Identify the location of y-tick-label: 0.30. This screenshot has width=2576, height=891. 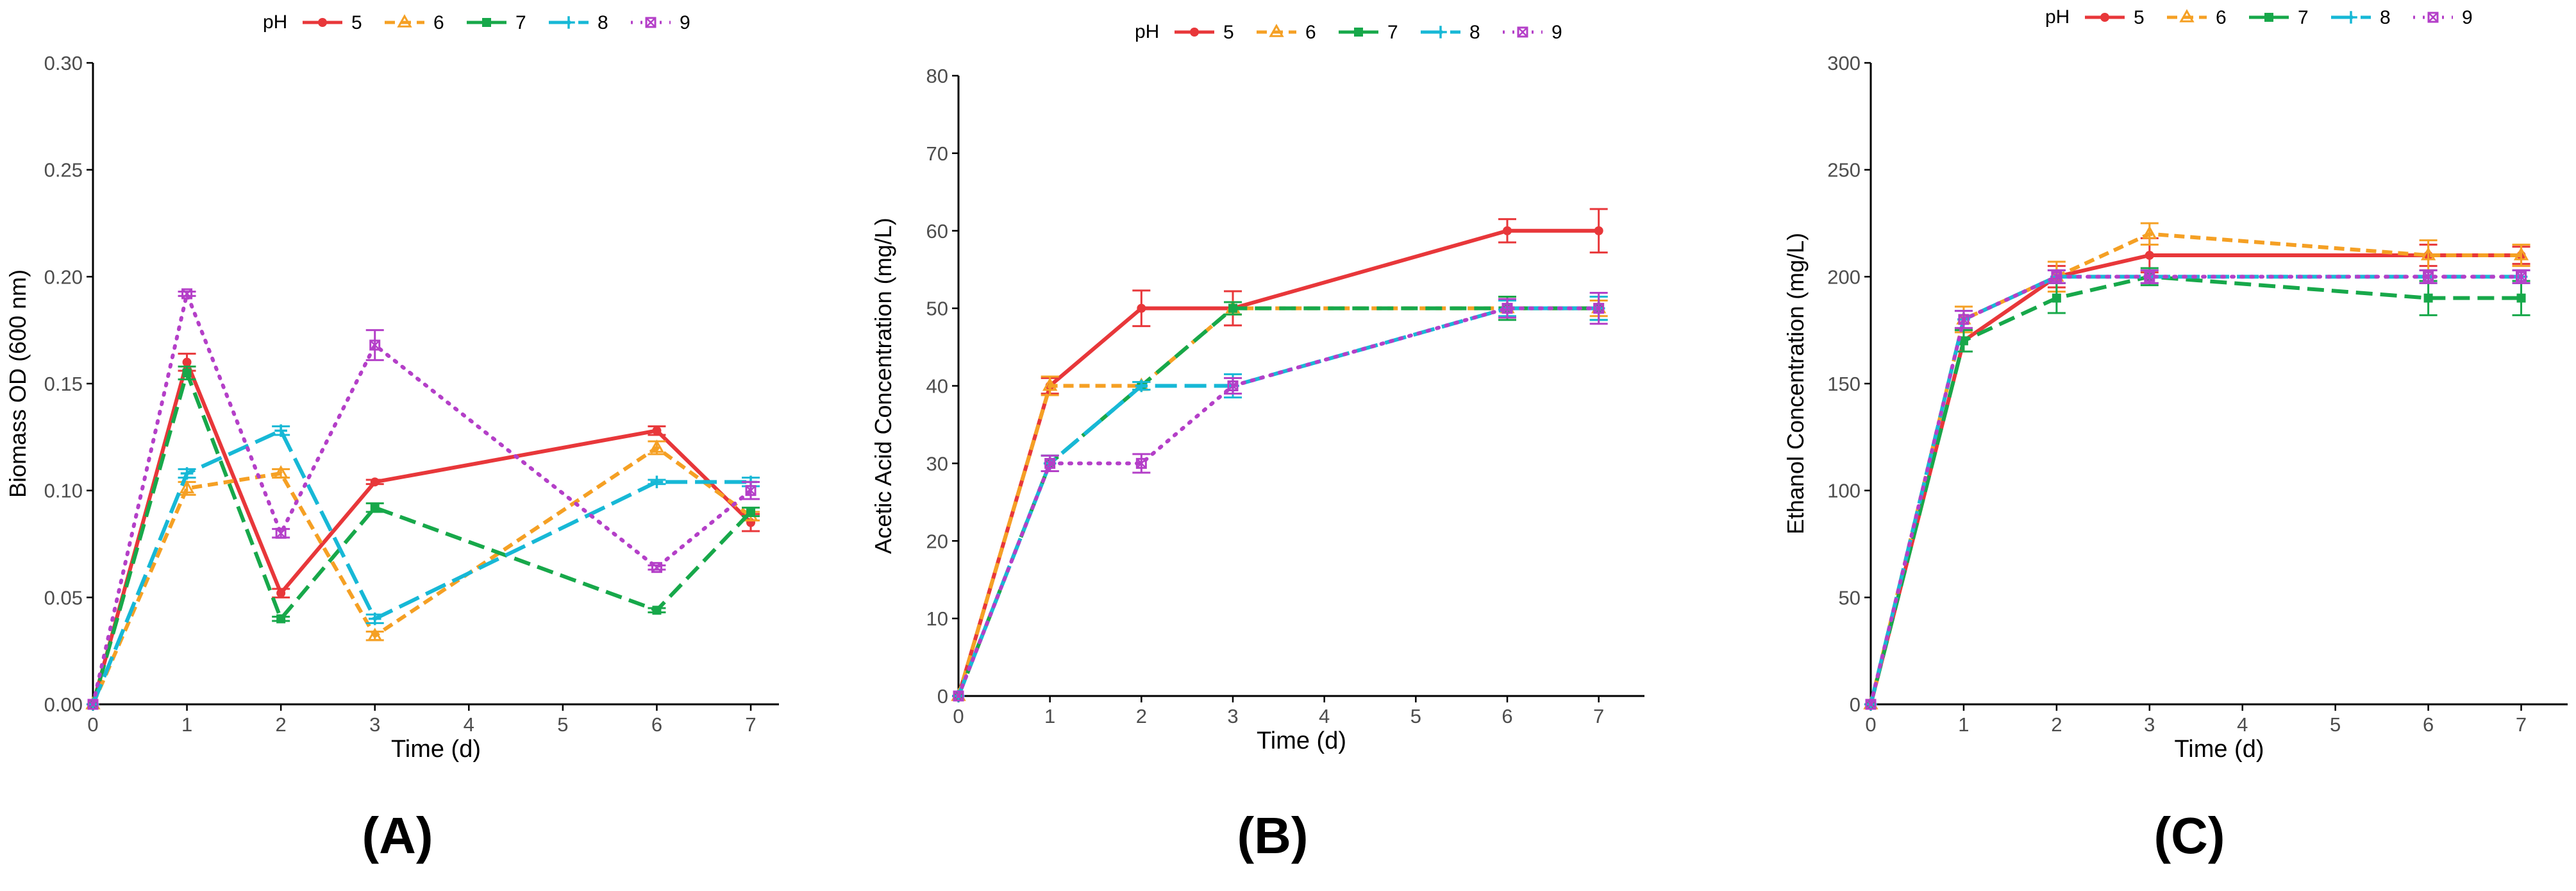
(63, 63).